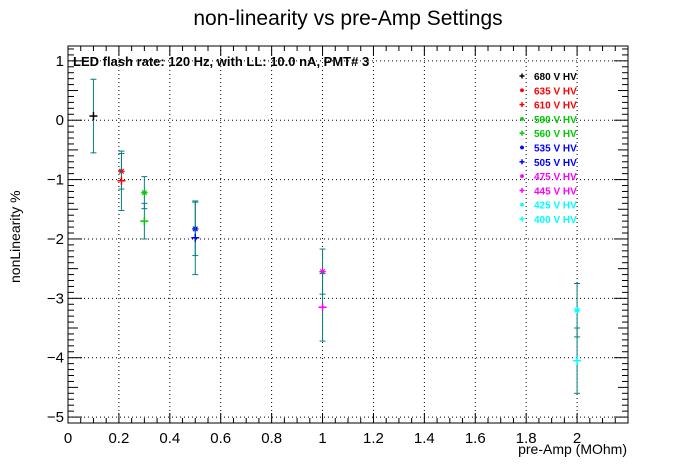 Image resolution: width=696 pixels, height=472 pixels. I want to click on legend-label: 505 V HV, so click(555, 163).